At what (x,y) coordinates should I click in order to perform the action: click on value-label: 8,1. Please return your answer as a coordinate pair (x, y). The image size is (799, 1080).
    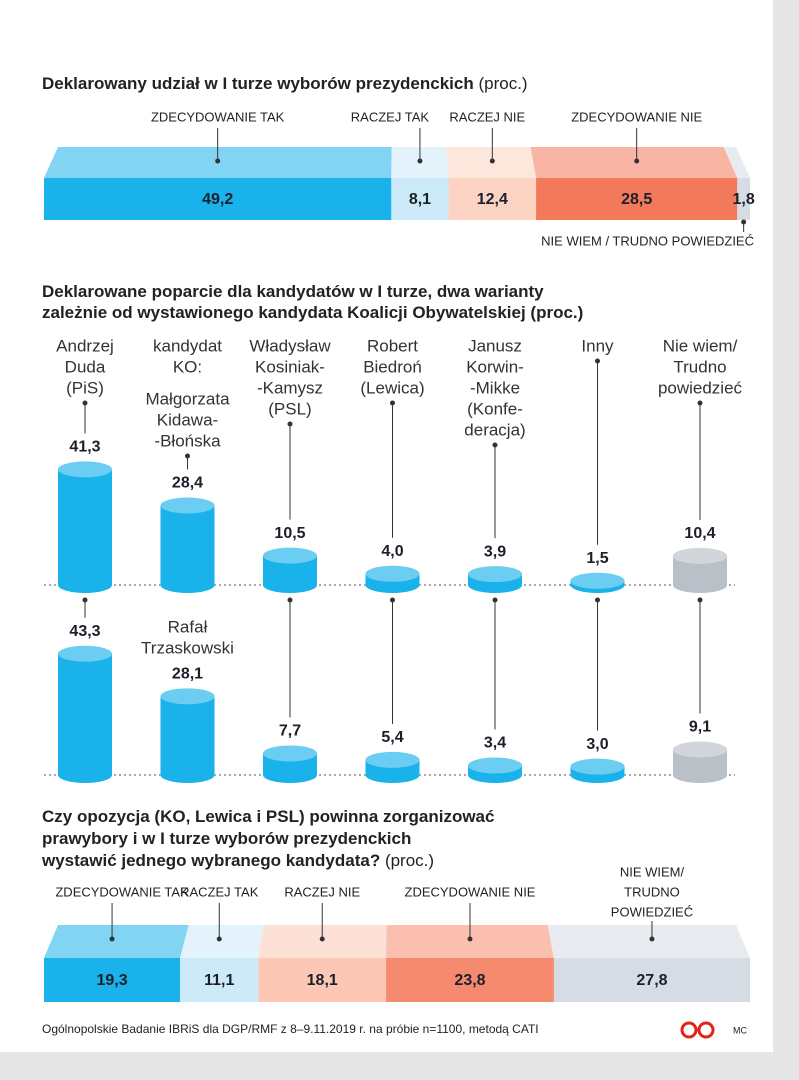
    Looking at the image, I should click on (420, 199).